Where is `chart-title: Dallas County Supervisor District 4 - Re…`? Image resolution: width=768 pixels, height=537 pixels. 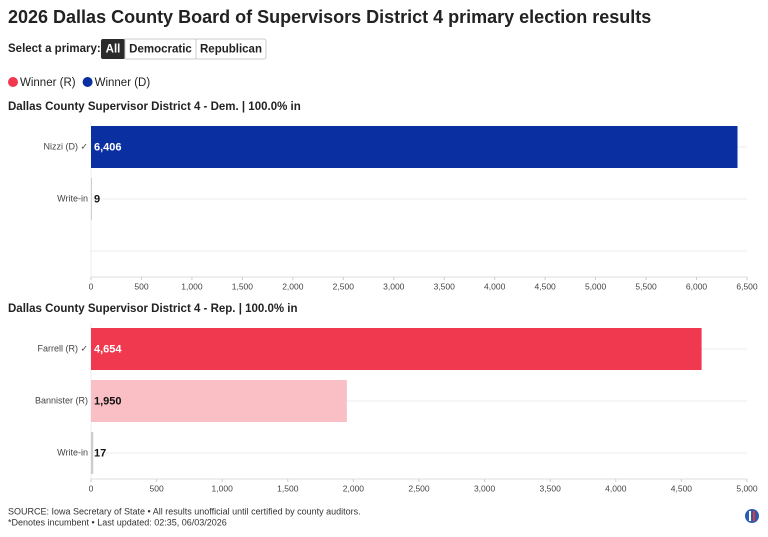
chart-title: Dallas County Supervisor District 4 - Re… is located at coordinates (153, 309).